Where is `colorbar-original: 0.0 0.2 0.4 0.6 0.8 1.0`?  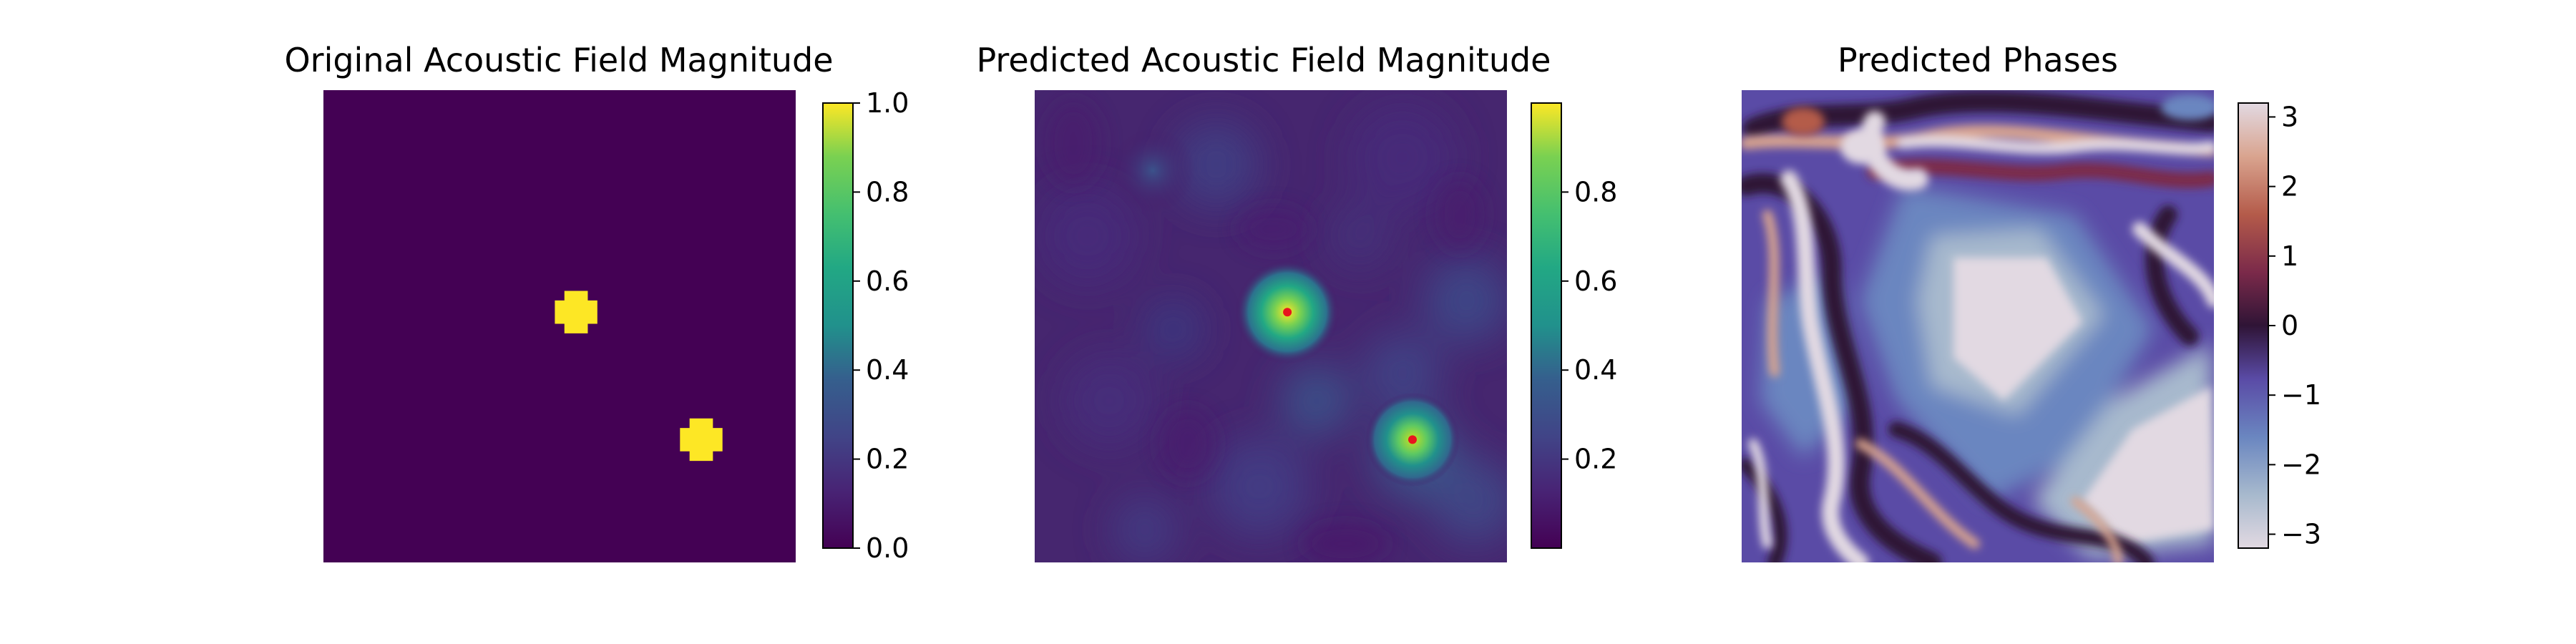
colorbar-original: 0.0 0.2 0.4 0.6 0.8 1.0 is located at coordinates (865, 325).